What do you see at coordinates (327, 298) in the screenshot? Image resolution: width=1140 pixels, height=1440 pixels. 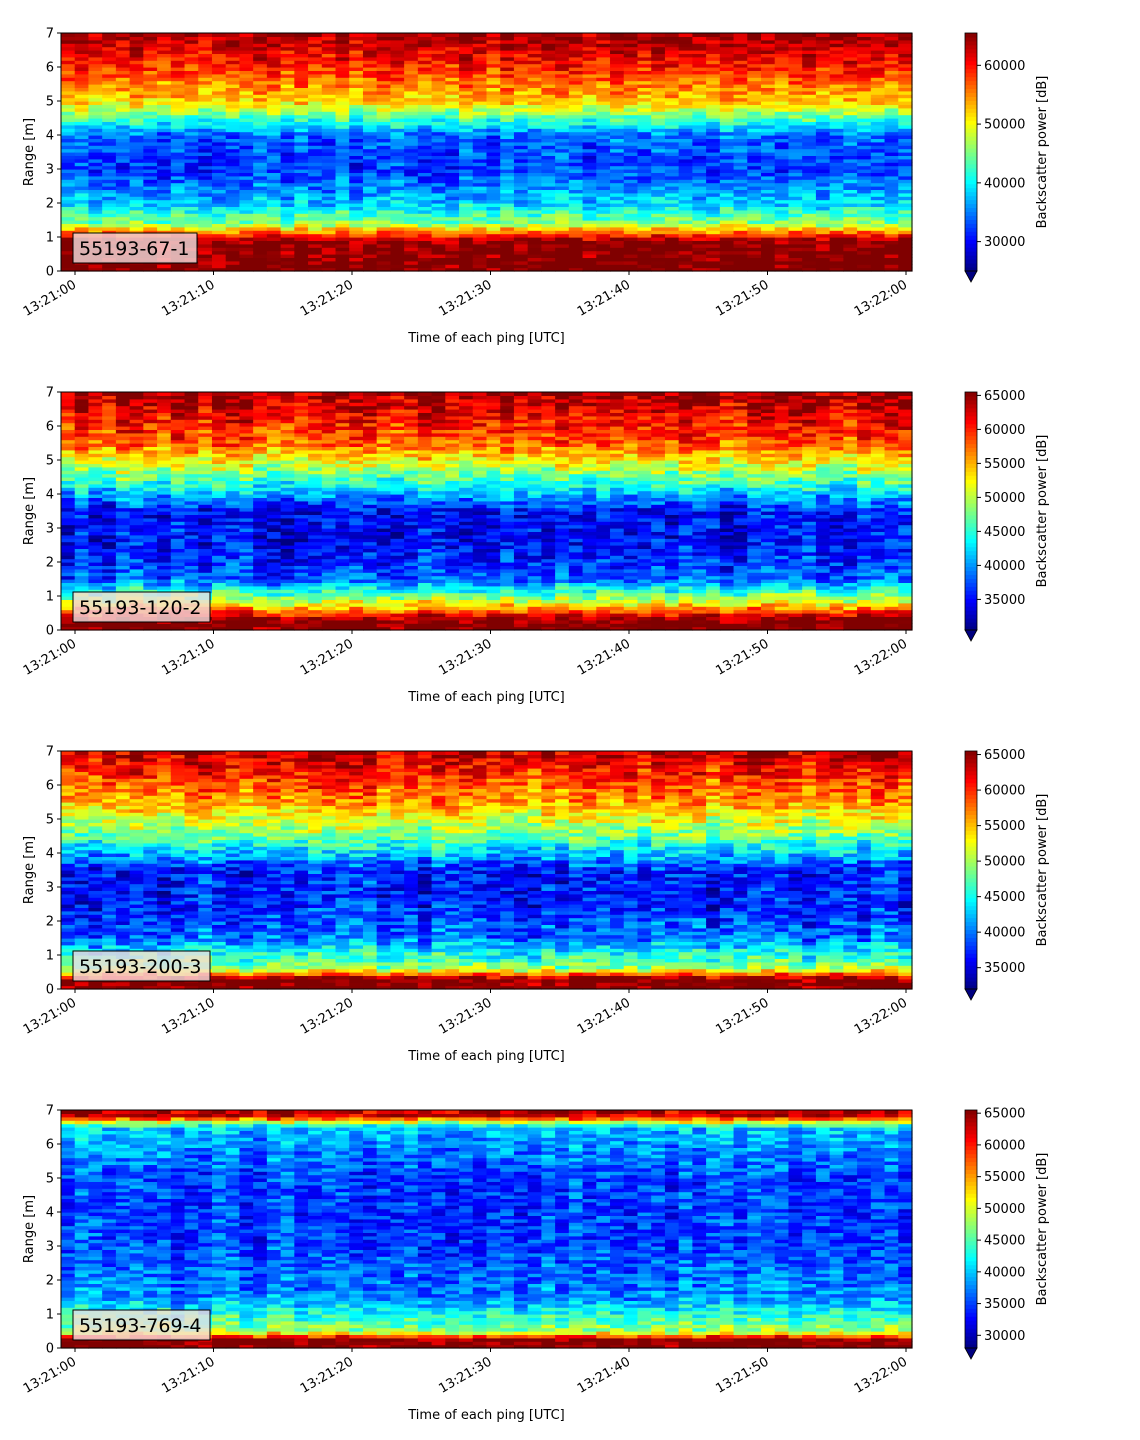 I see `x-tick-label: 13:21:20` at bounding box center [327, 298].